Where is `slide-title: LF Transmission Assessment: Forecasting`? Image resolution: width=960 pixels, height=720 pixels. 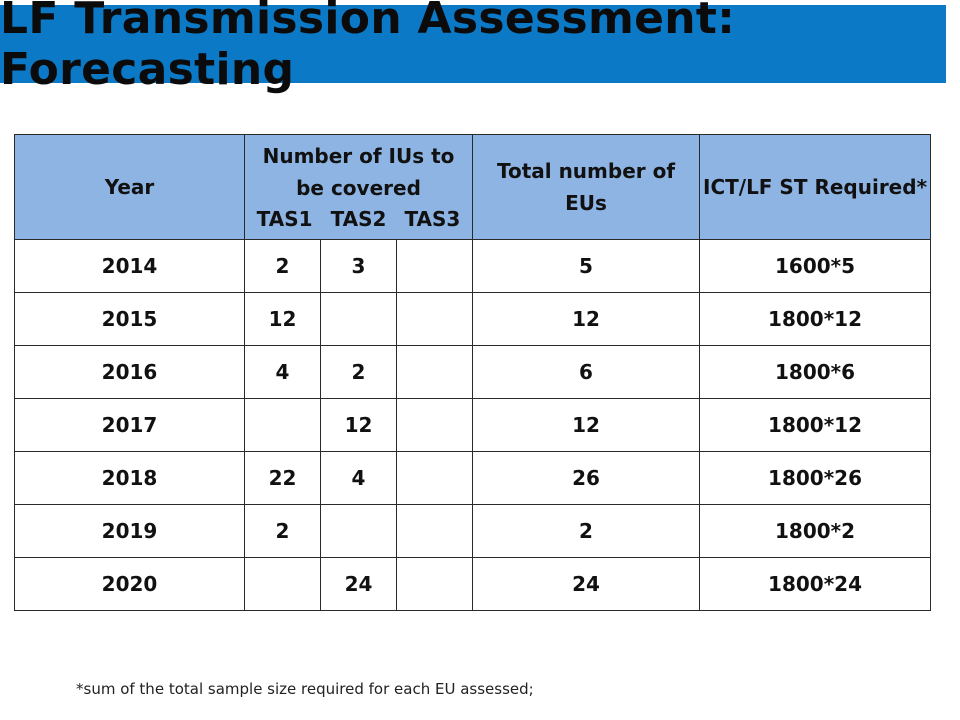 slide-title: LF Transmission Assessment: Forecasting is located at coordinates (368, 47).